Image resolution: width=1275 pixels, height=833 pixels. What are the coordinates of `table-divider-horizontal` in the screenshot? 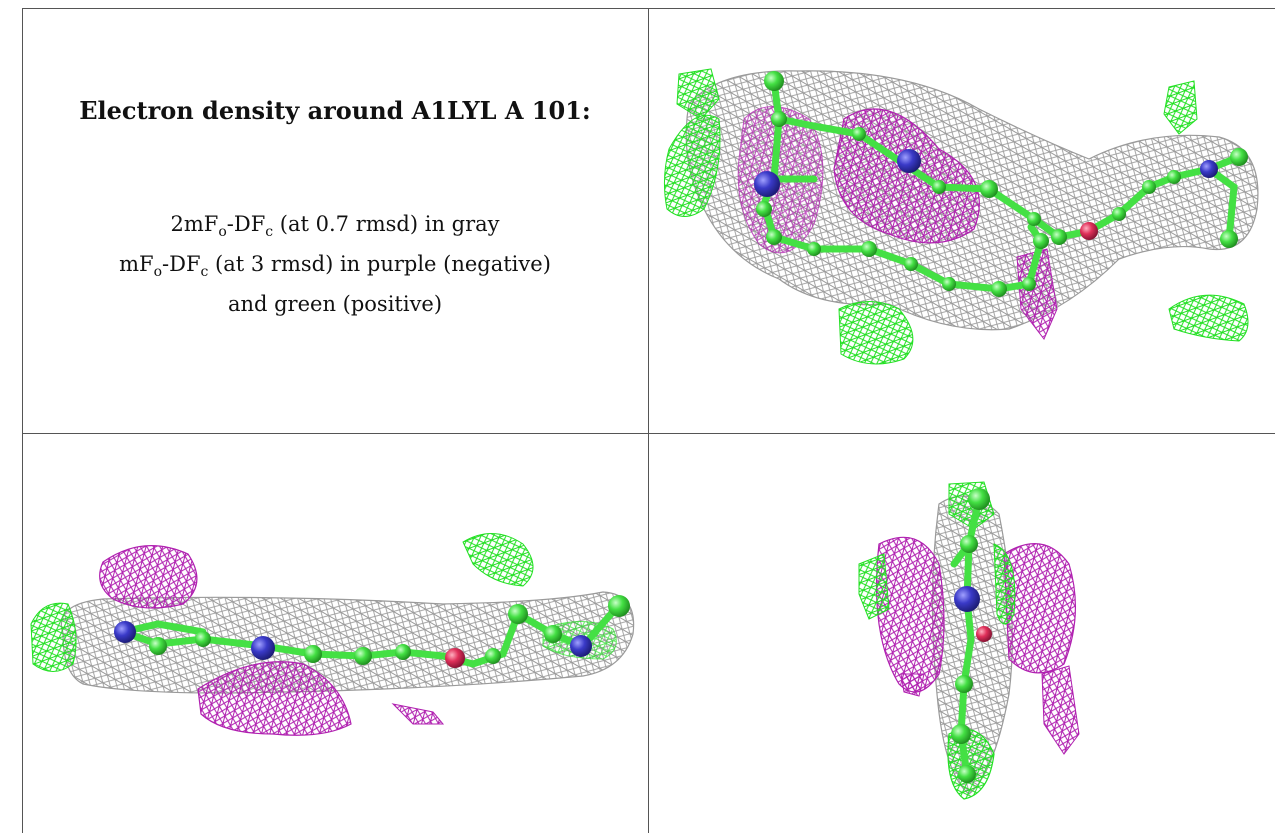 It's located at (648, 433).